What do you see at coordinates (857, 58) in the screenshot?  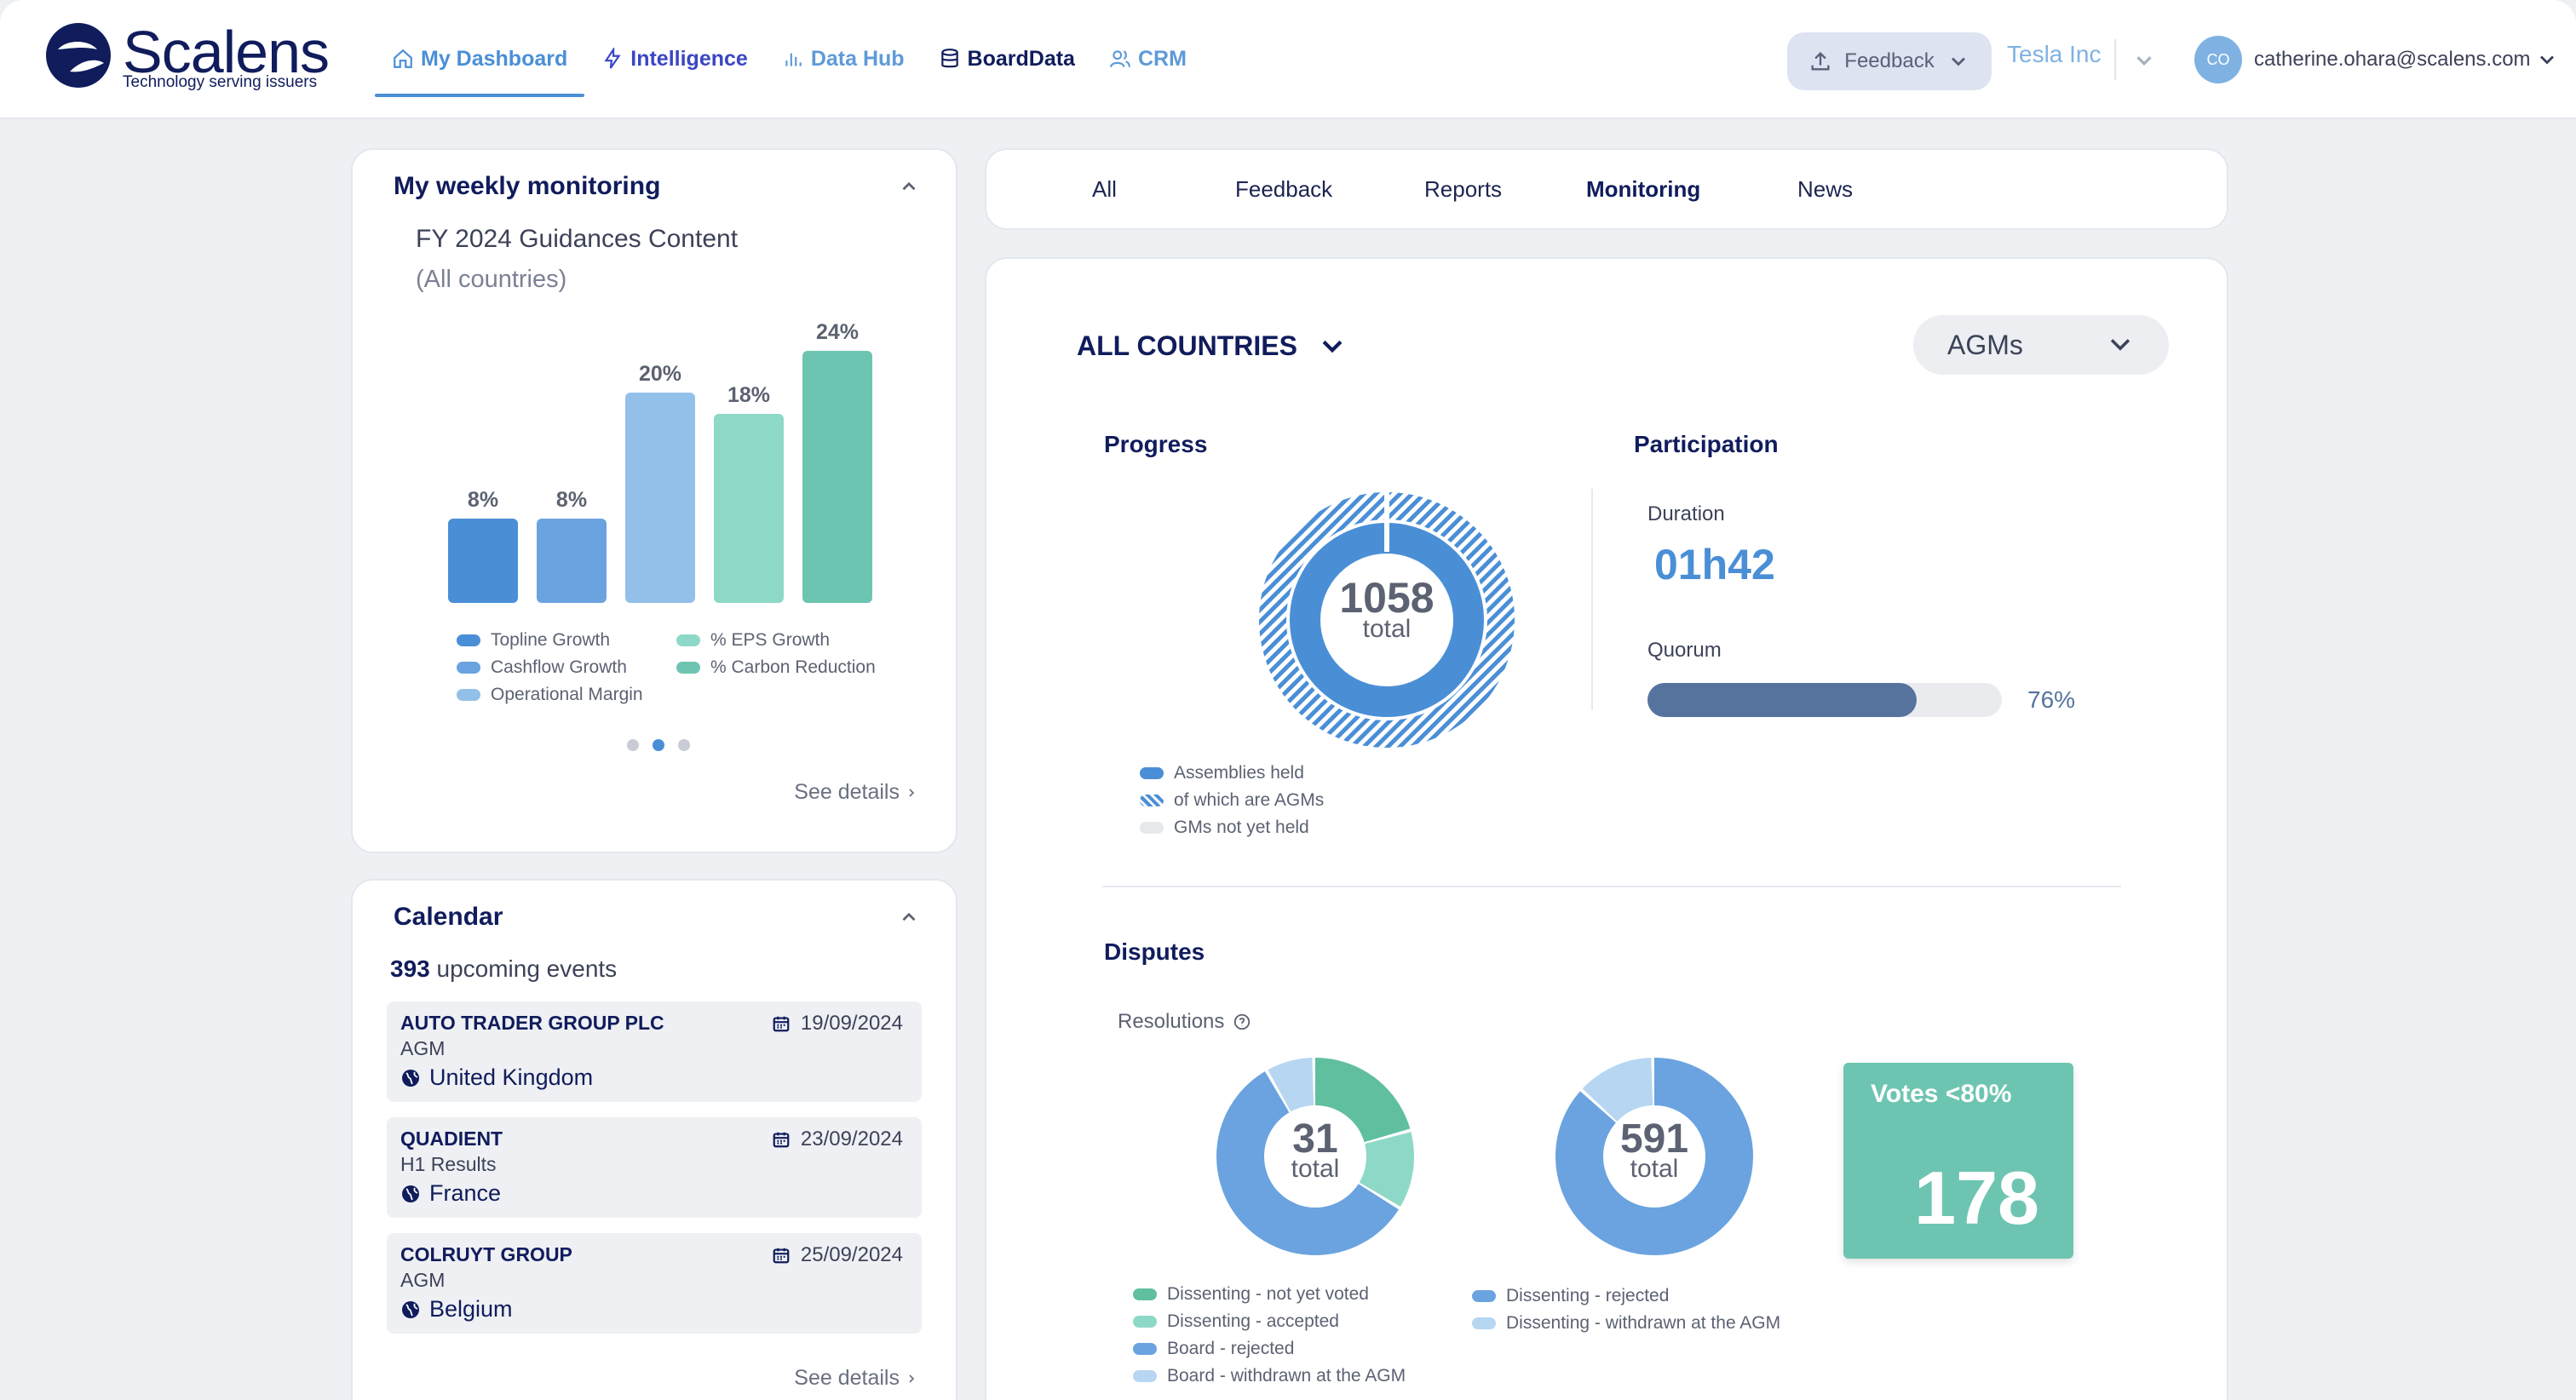 I see `nav-label: Data Hub` at bounding box center [857, 58].